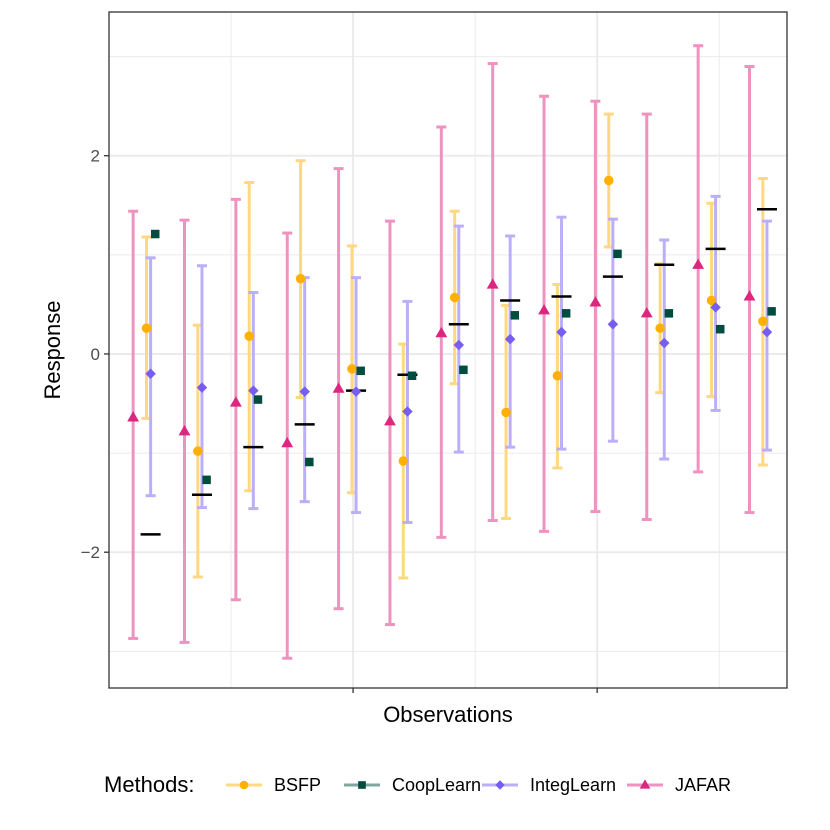 This screenshot has height=830, width=830. Describe the element at coordinates (90, 552) in the screenshot. I see `y-tick-label: −2` at that location.